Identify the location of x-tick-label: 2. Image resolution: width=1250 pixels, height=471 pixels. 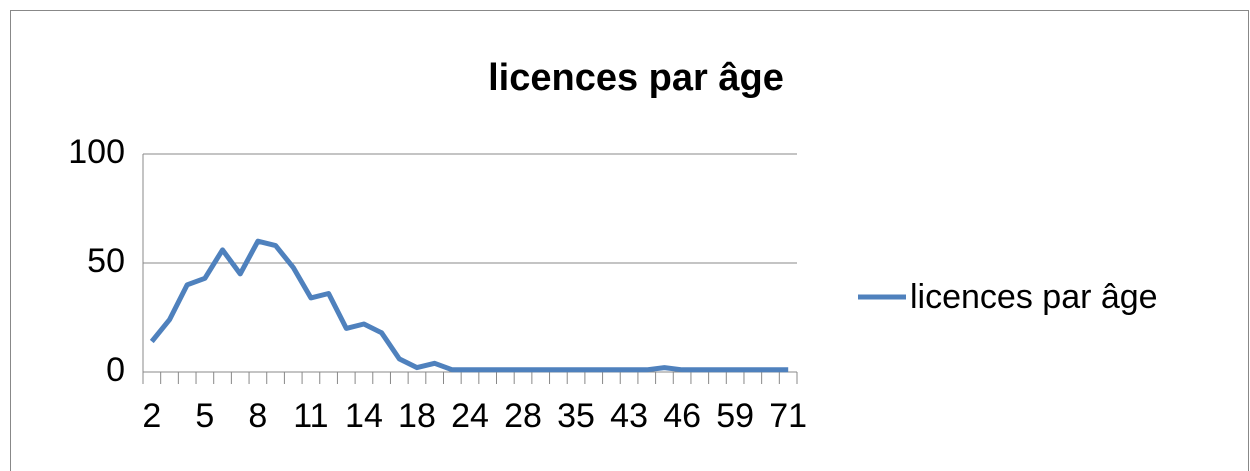
(151, 416).